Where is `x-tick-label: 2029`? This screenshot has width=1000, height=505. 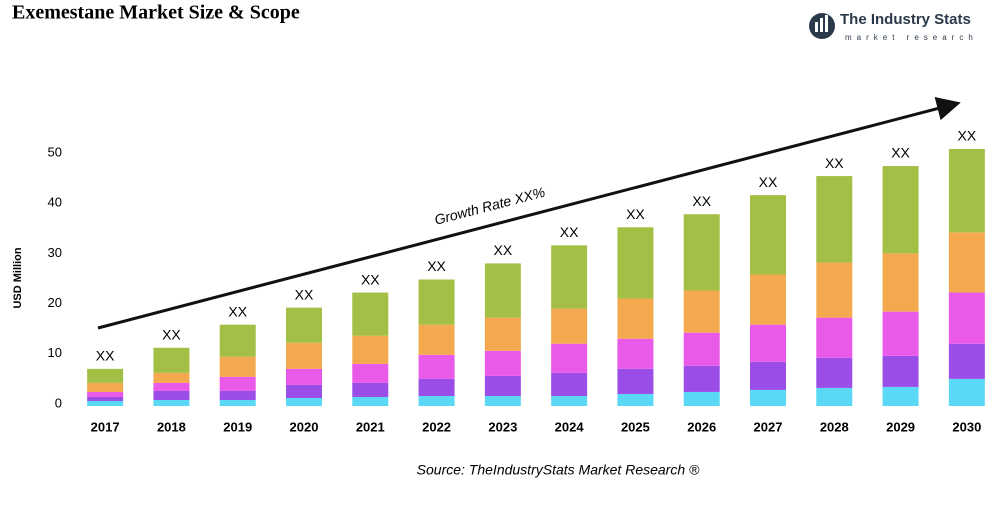
x-tick-label: 2029 is located at coordinates (900, 426).